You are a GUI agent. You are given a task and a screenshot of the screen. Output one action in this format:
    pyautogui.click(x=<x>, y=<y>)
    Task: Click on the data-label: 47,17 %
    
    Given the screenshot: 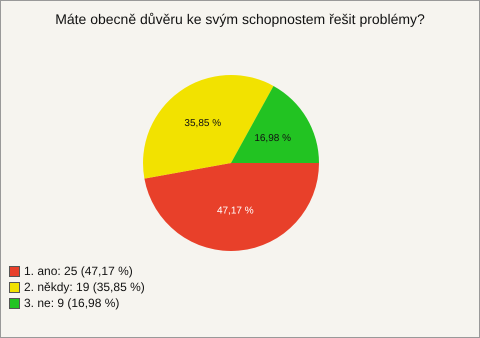 What is the action you would take?
    pyautogui.click(x=235, y=211)
    